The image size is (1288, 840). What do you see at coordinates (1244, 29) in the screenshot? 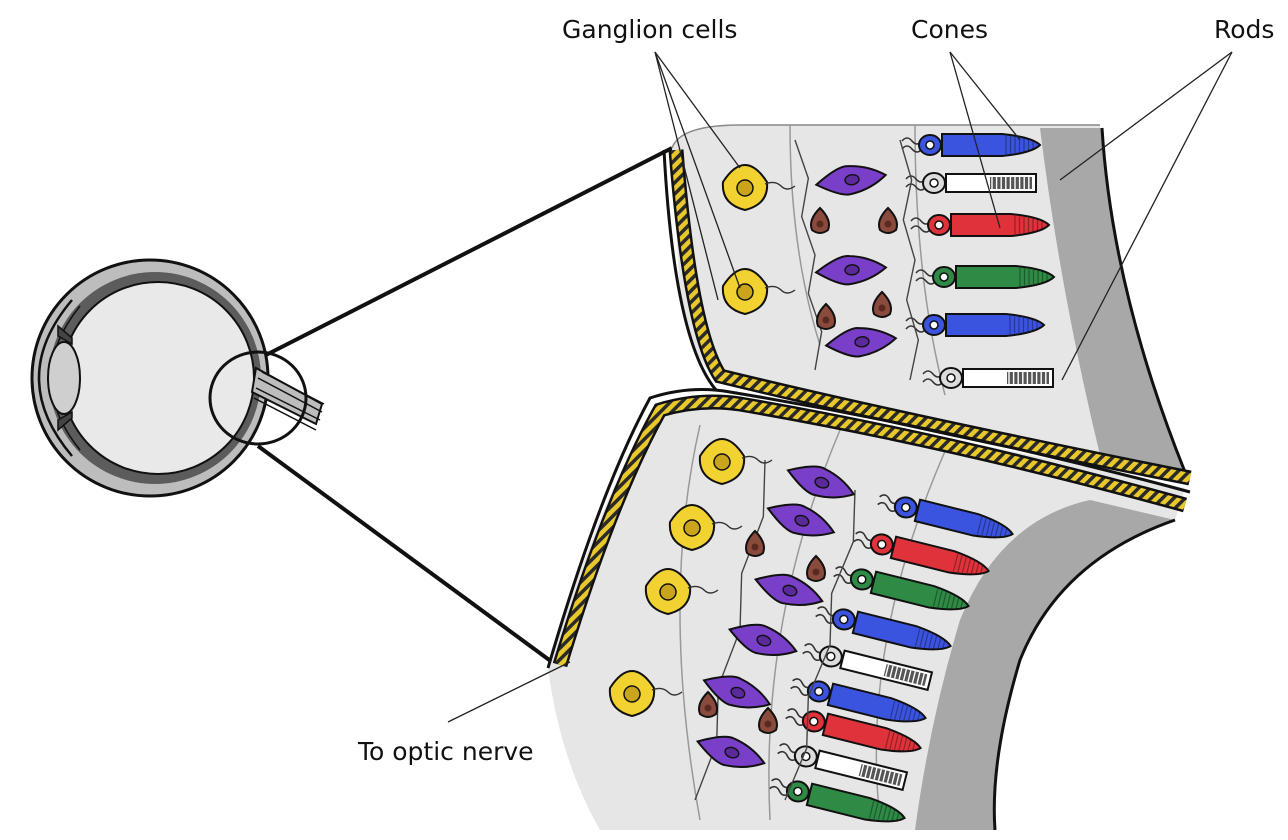
I see `rods-label: Rods` at bounding box center [1244, 29].